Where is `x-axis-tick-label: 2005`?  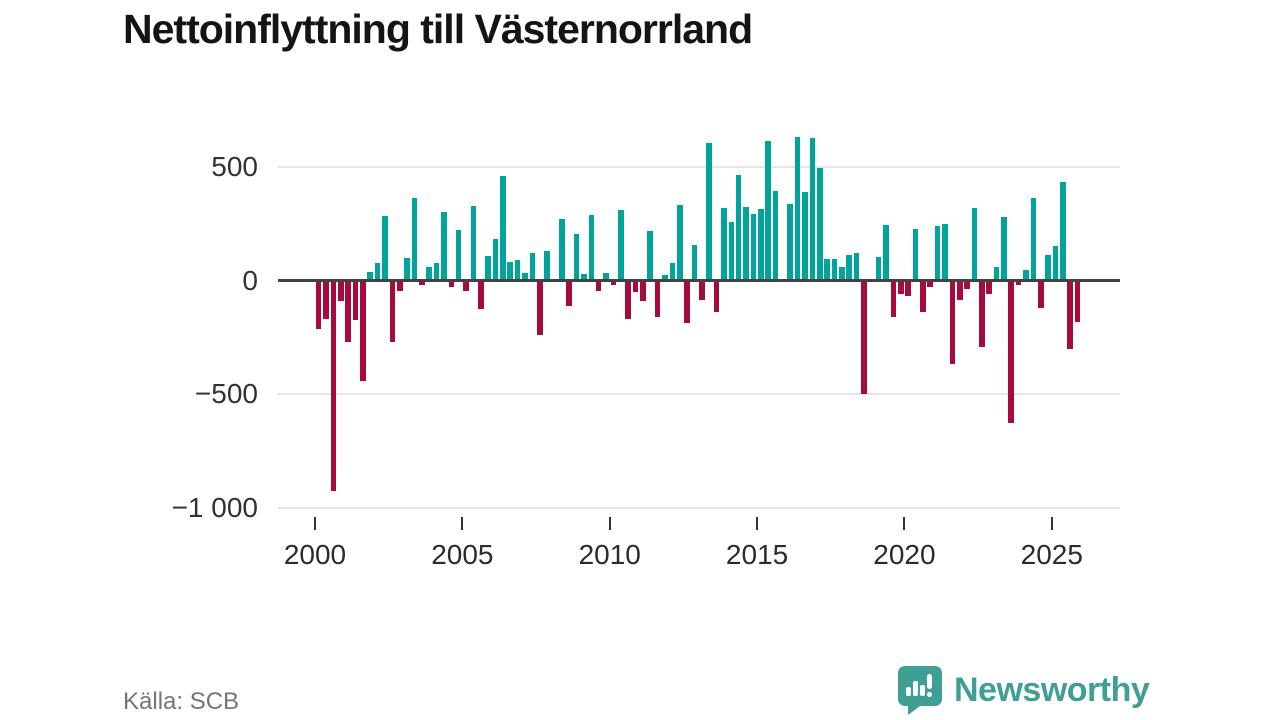
x-axis-tick-label: 2005 is located at coordinates (462, 554).